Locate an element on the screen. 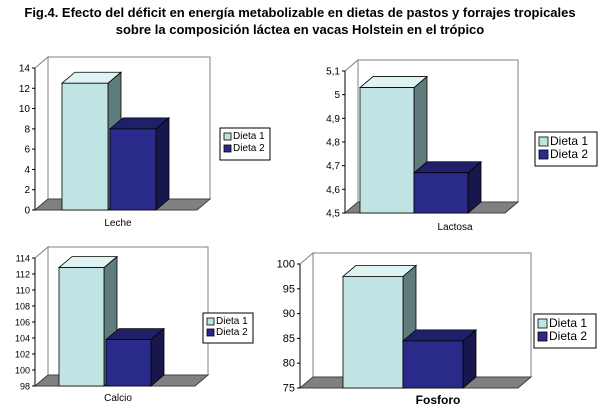  y-tick-label: 4,8 is located at coordinates (333, 143).